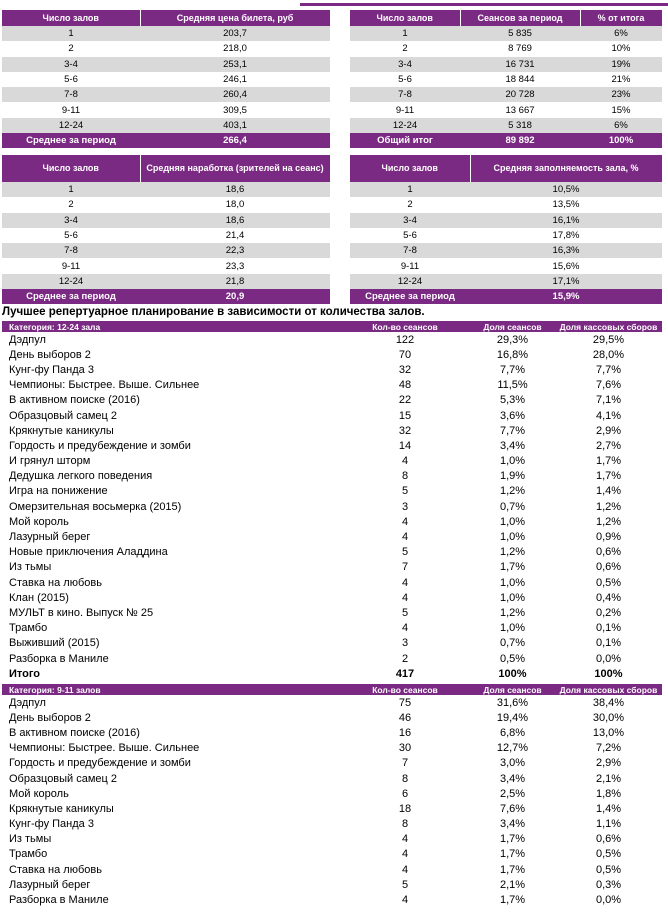 The width and height of the screenshot is (668, 915). I want to click on cell: 19,4%, so click(512, 717).